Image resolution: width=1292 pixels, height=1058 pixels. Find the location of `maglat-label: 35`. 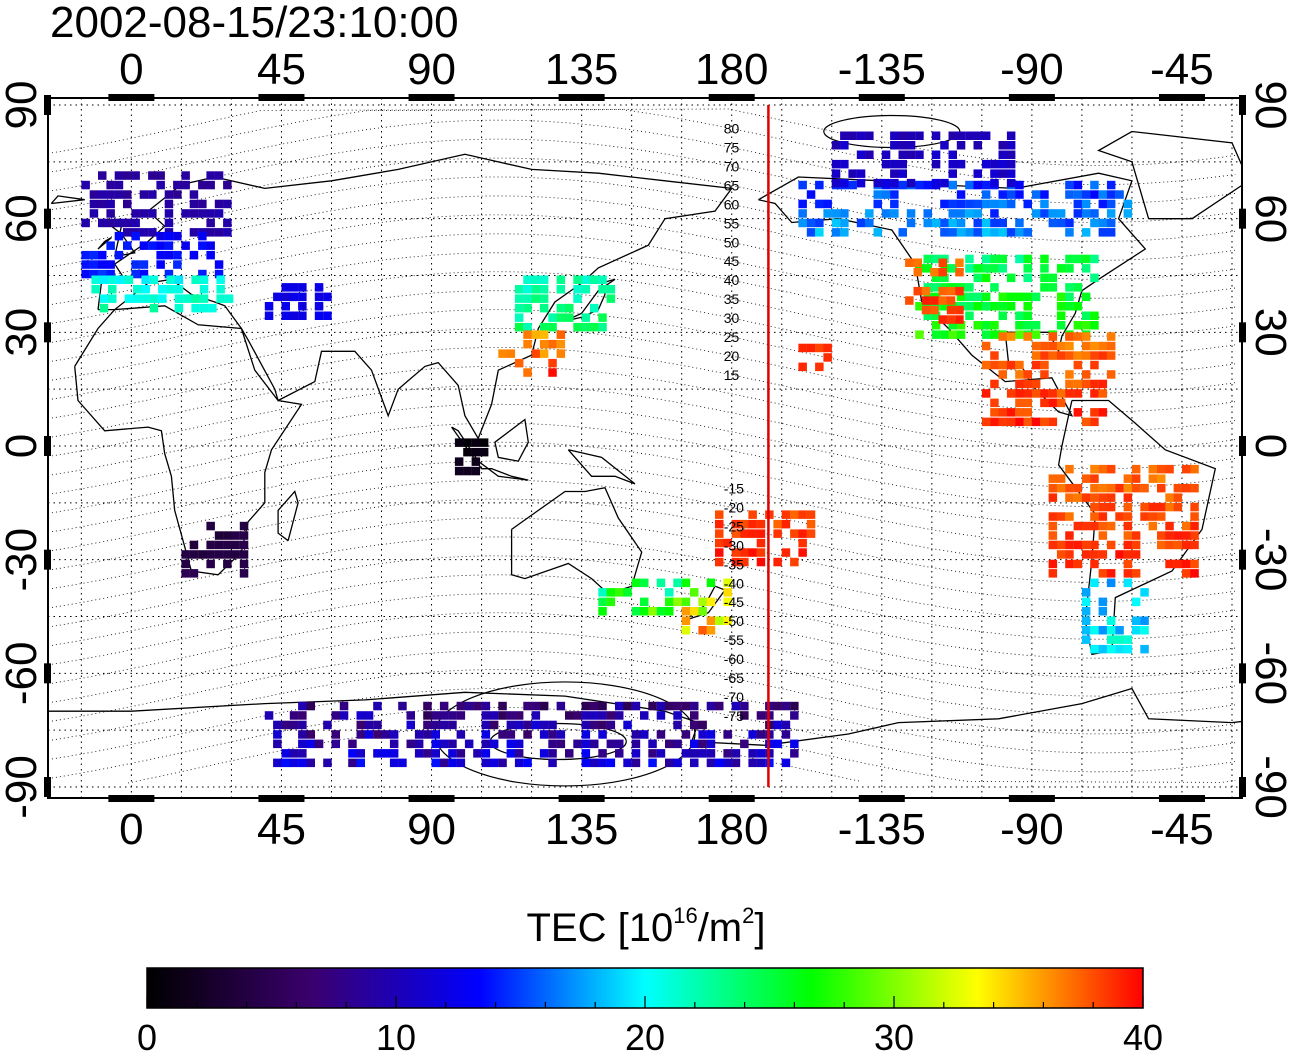

maglat-label: 35 is located at coordinates (732, 299).